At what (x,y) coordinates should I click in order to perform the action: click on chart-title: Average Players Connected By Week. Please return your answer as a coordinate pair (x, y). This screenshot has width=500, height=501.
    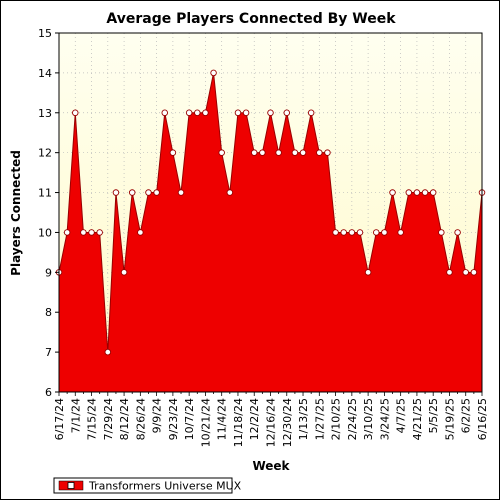
    Looking at the image, I should click on (251, 19).